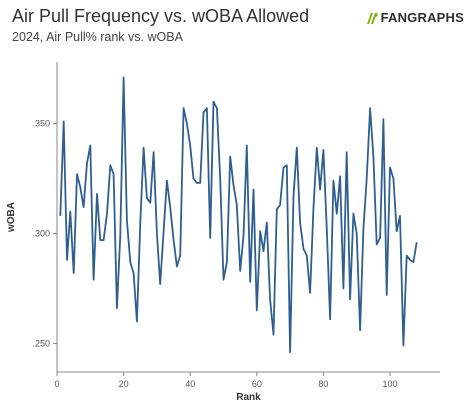 Image resolution: width=474 pixels, height=414 pixels. What do you see at coordinates (56, 384) in the screenshot?
I see `x-tick-label: 0` at bounding box center [56, 384].